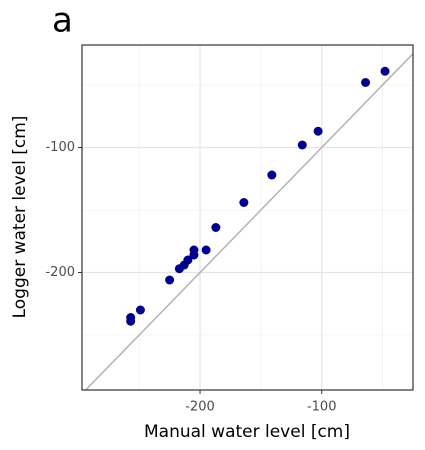 The height and width of the screenshot is (450, 425). What do you see at coordinates (62, 21) in the screenshot?
I see `chart-title: a` at bounding box center [62, 21].